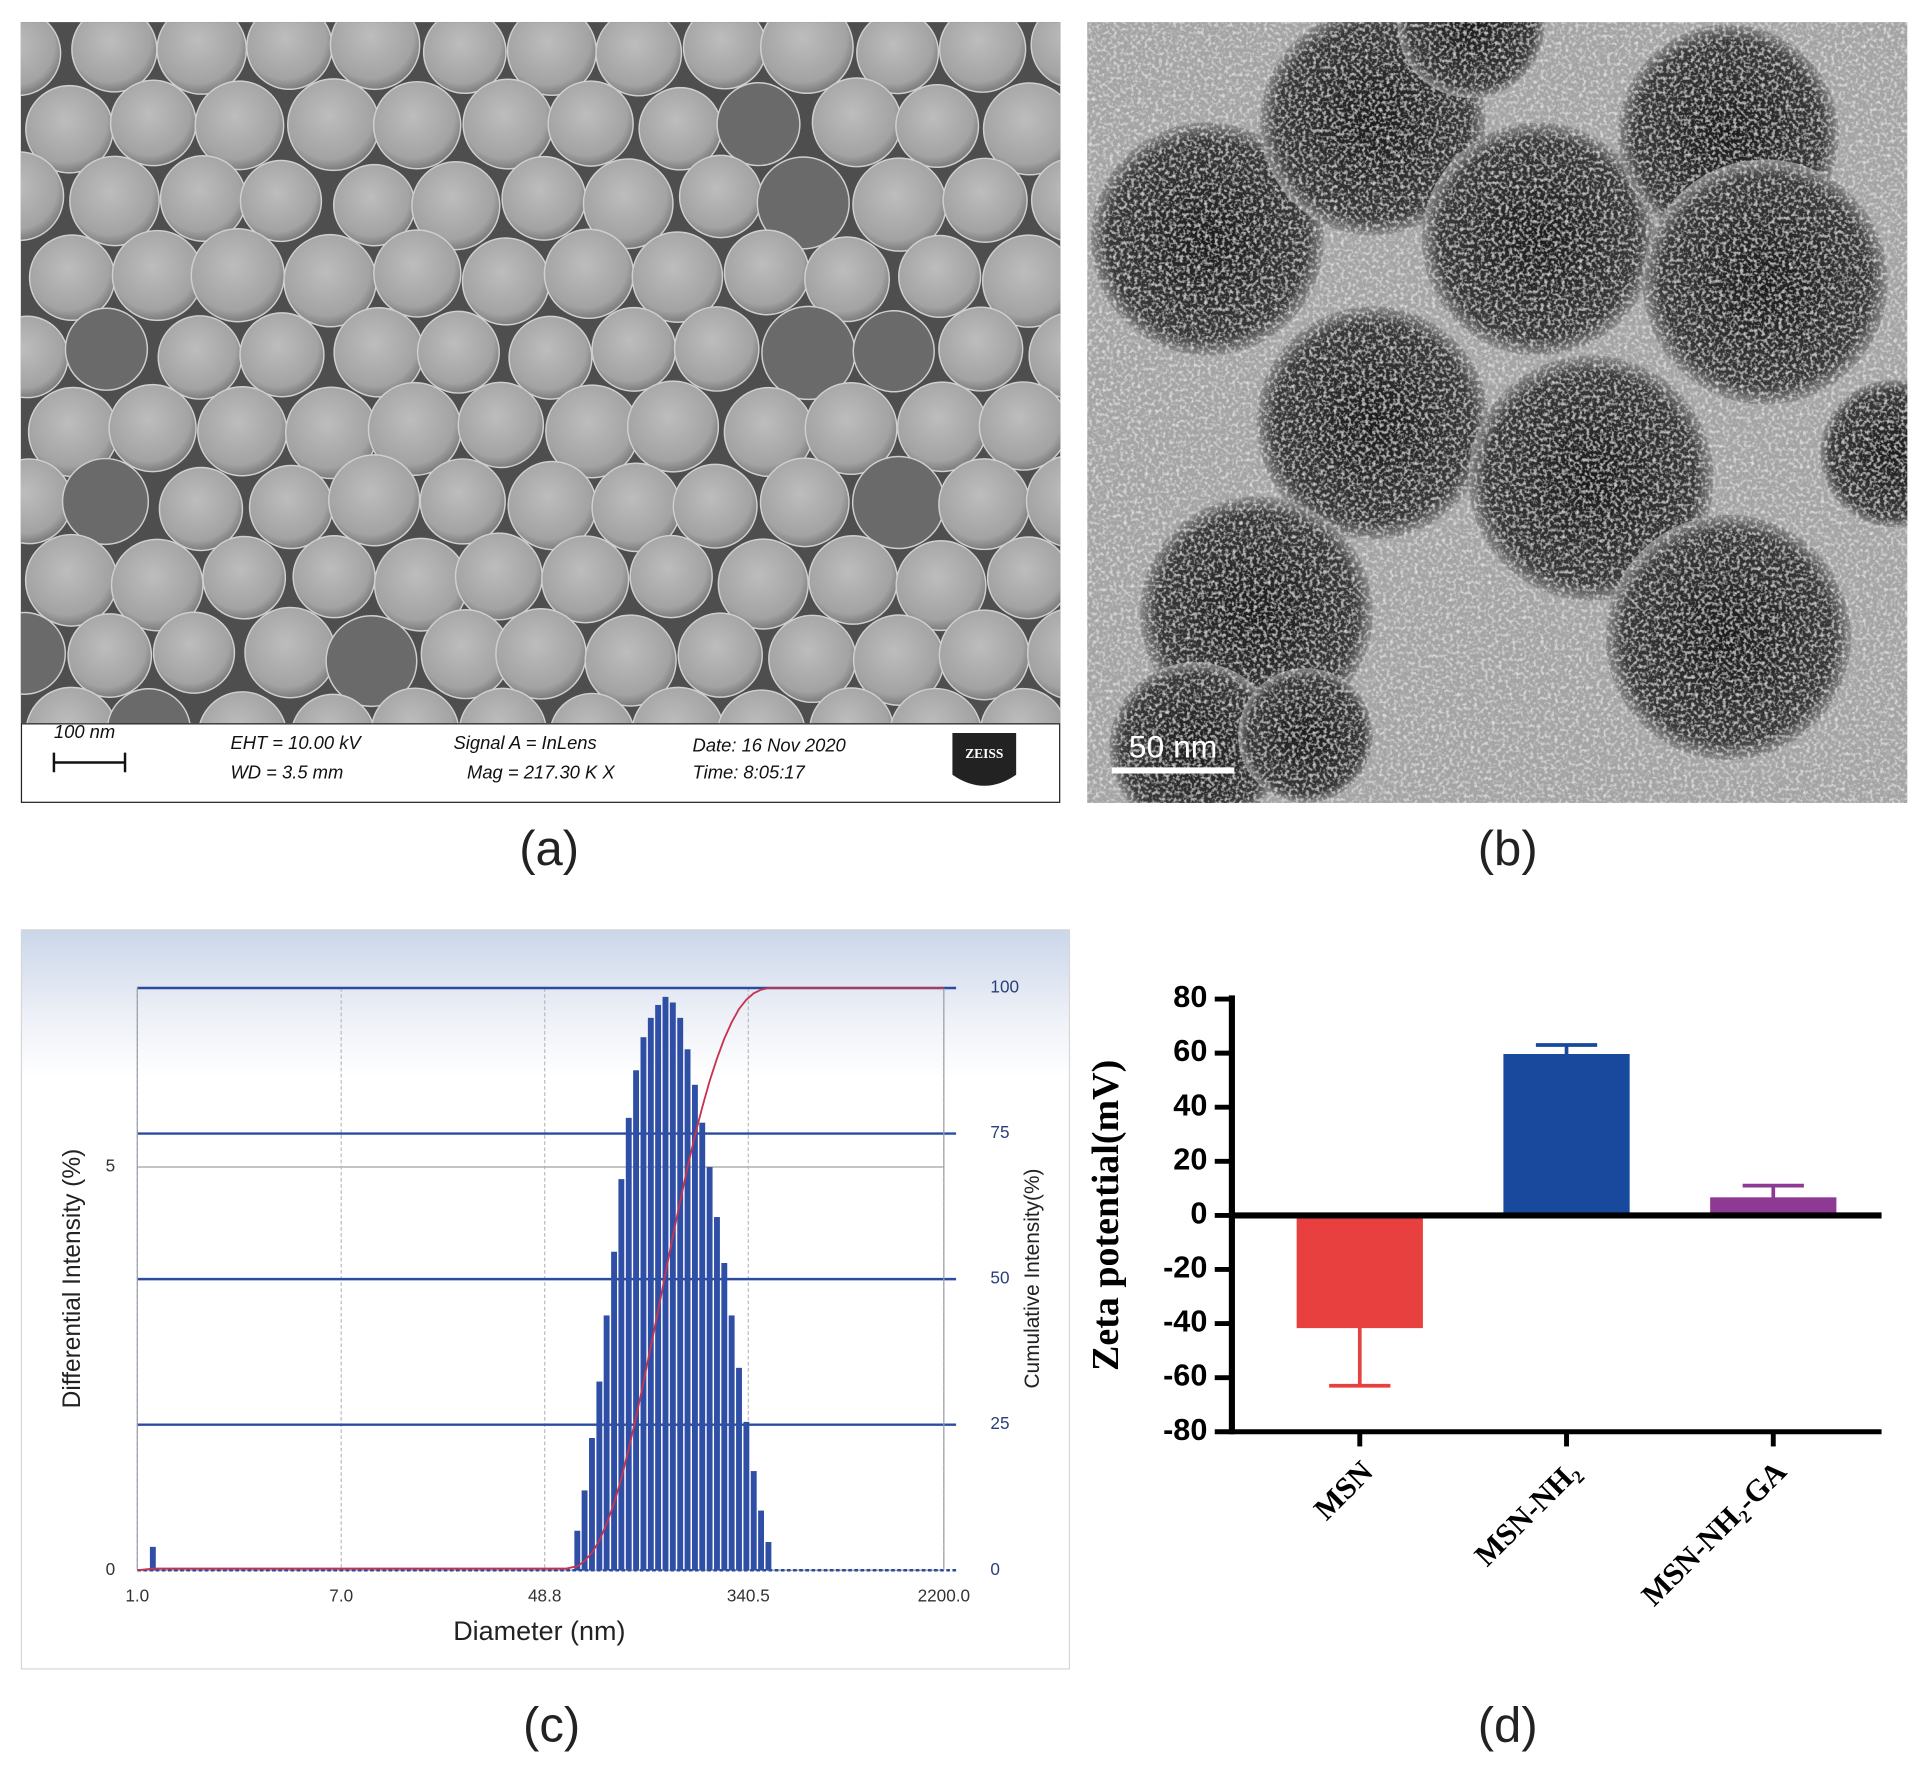 The width and height of the screenshot is (1922, 1775). What do you see at coordinates (286, 771) in the screenshot?
I see `sem-wd: WD = 3.5 mm` at bounding box center [286, 771].